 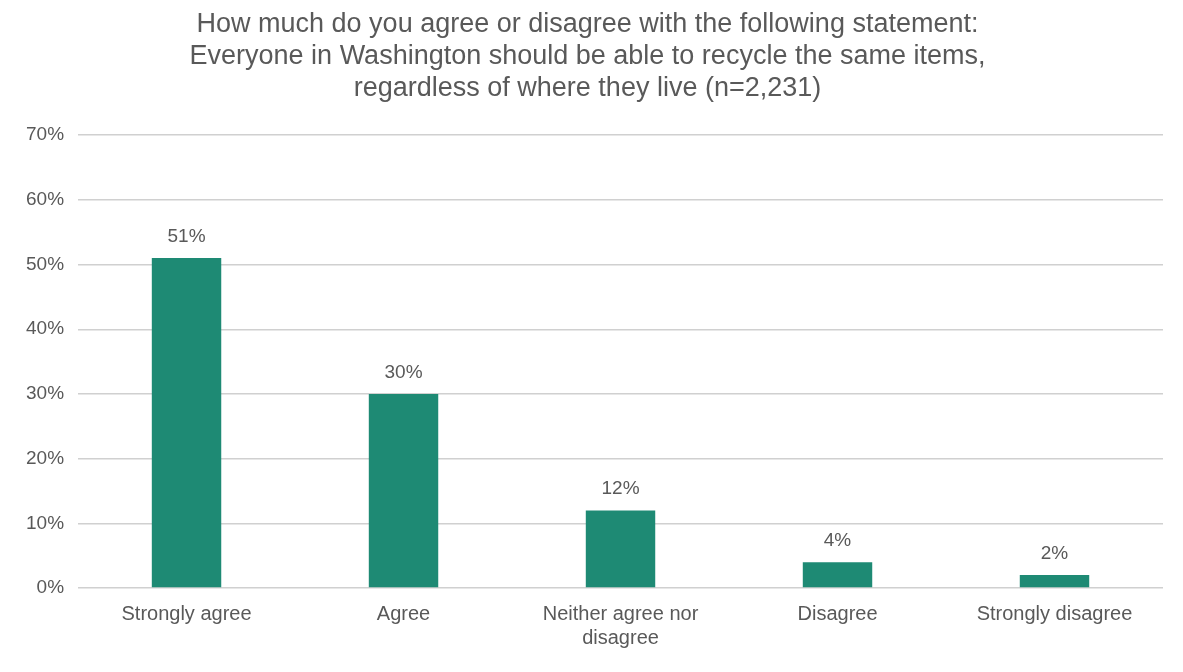 I want to click on data-label: 12%, so click(x=620, y=488).